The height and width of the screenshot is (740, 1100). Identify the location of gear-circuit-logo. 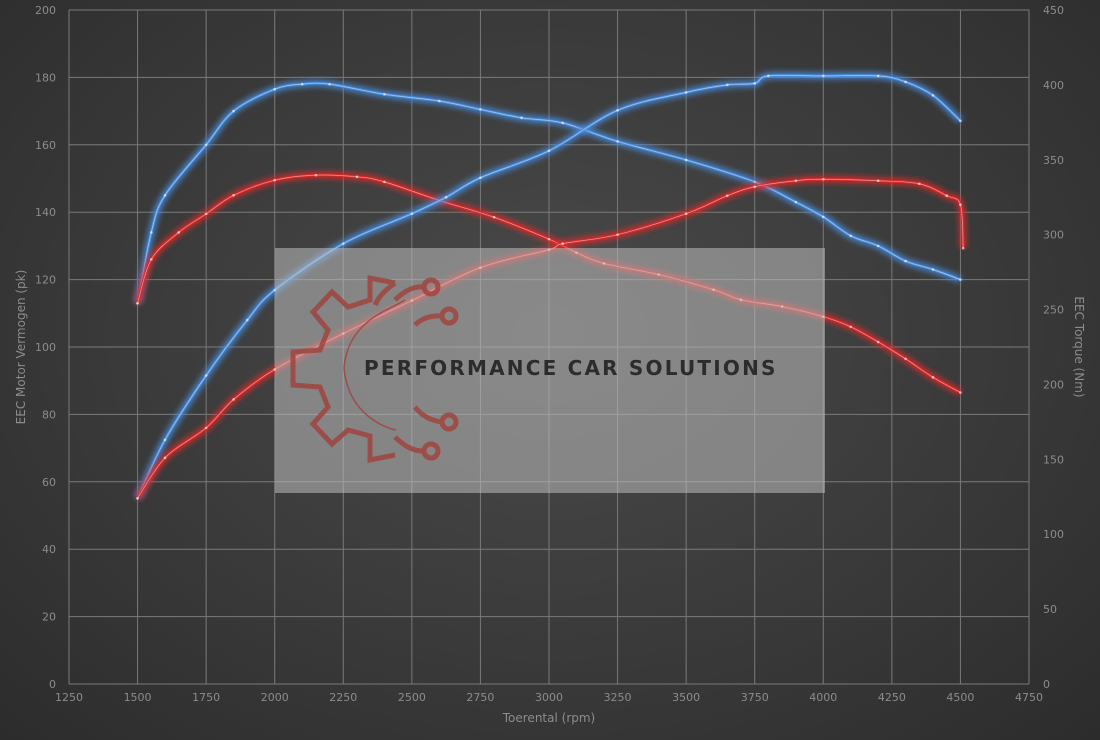
(374, 369).